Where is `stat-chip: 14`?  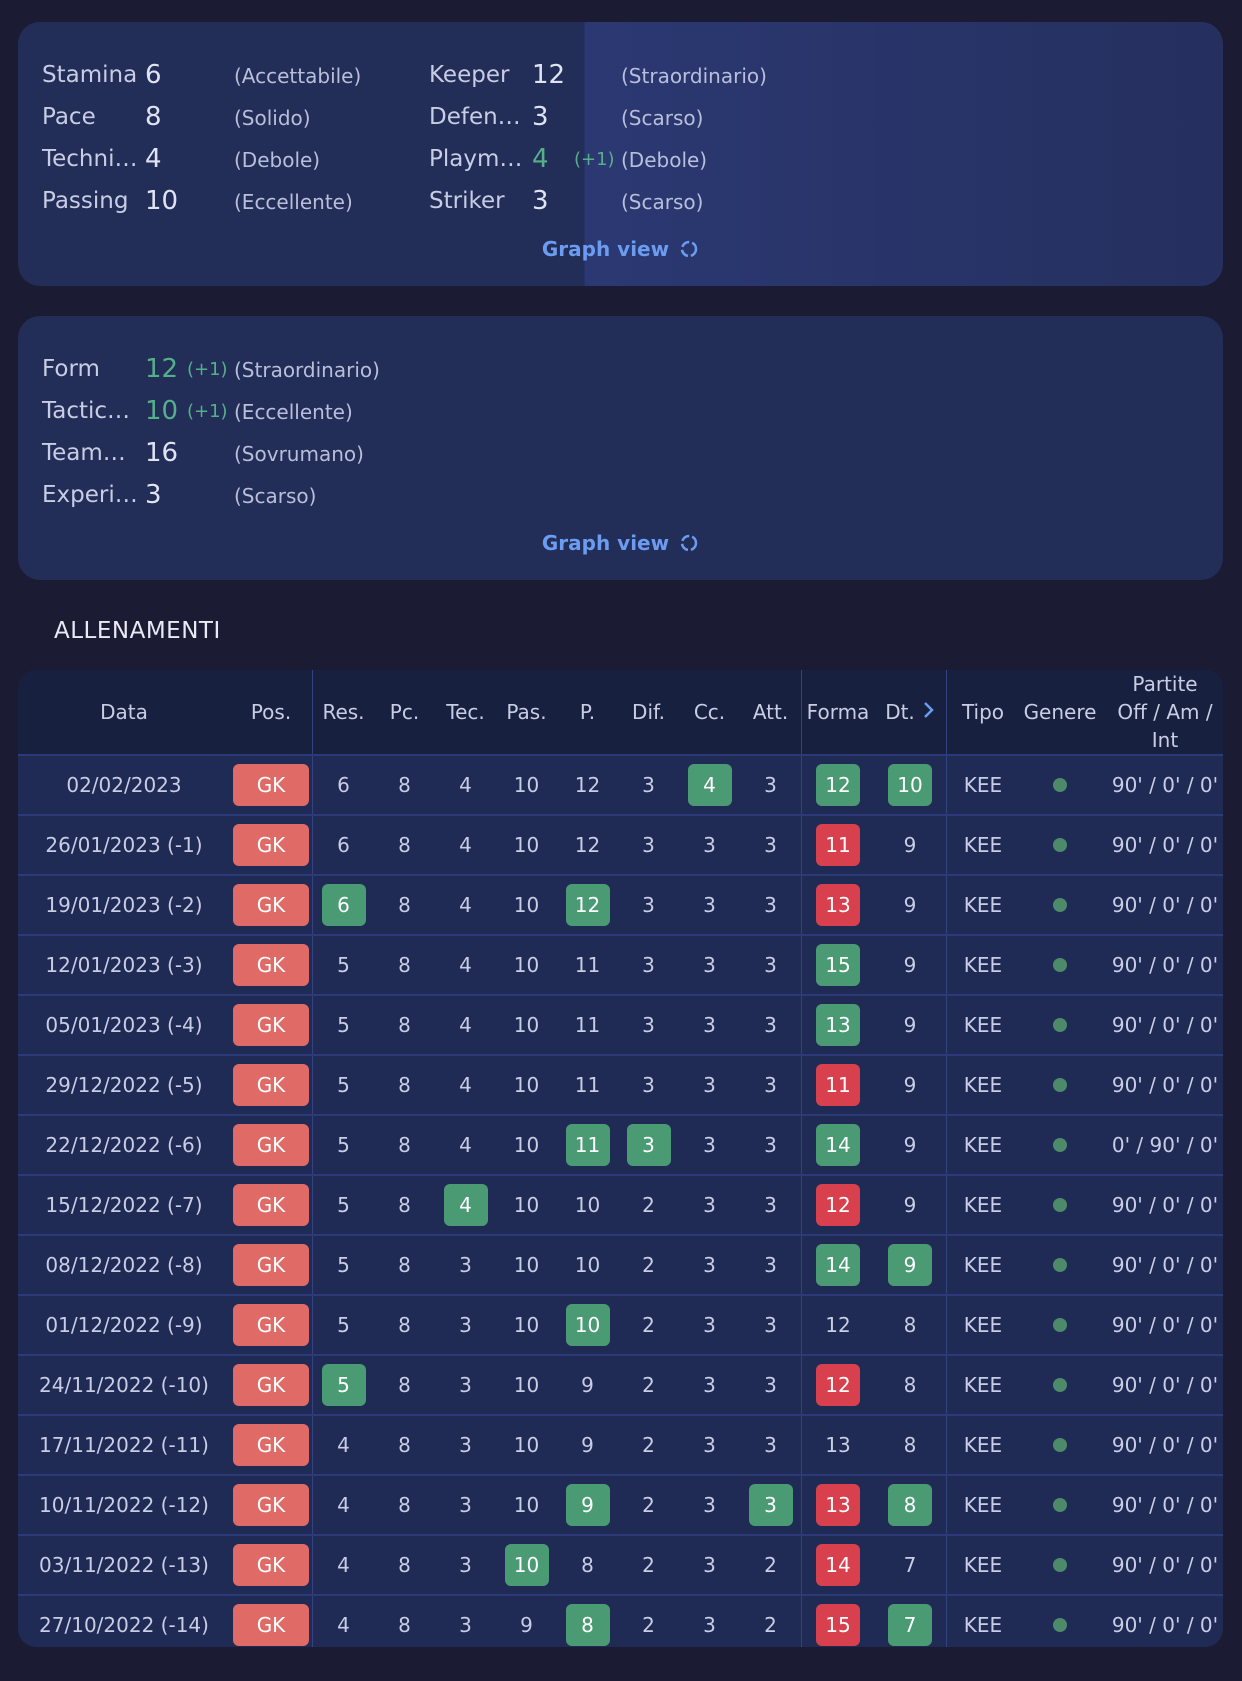
stat-chip: 14 is located at coordinates (838, 1565).